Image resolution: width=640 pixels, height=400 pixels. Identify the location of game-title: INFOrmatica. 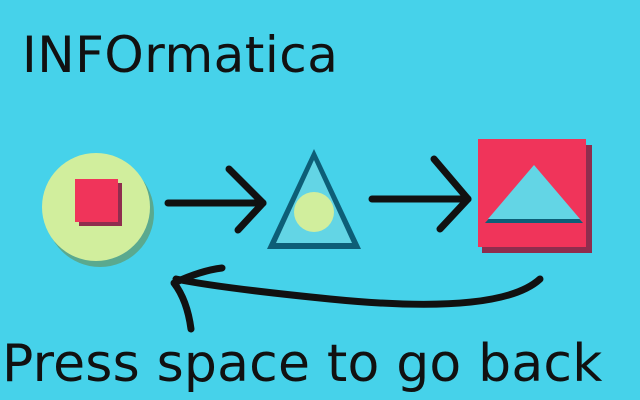
(180, 55).